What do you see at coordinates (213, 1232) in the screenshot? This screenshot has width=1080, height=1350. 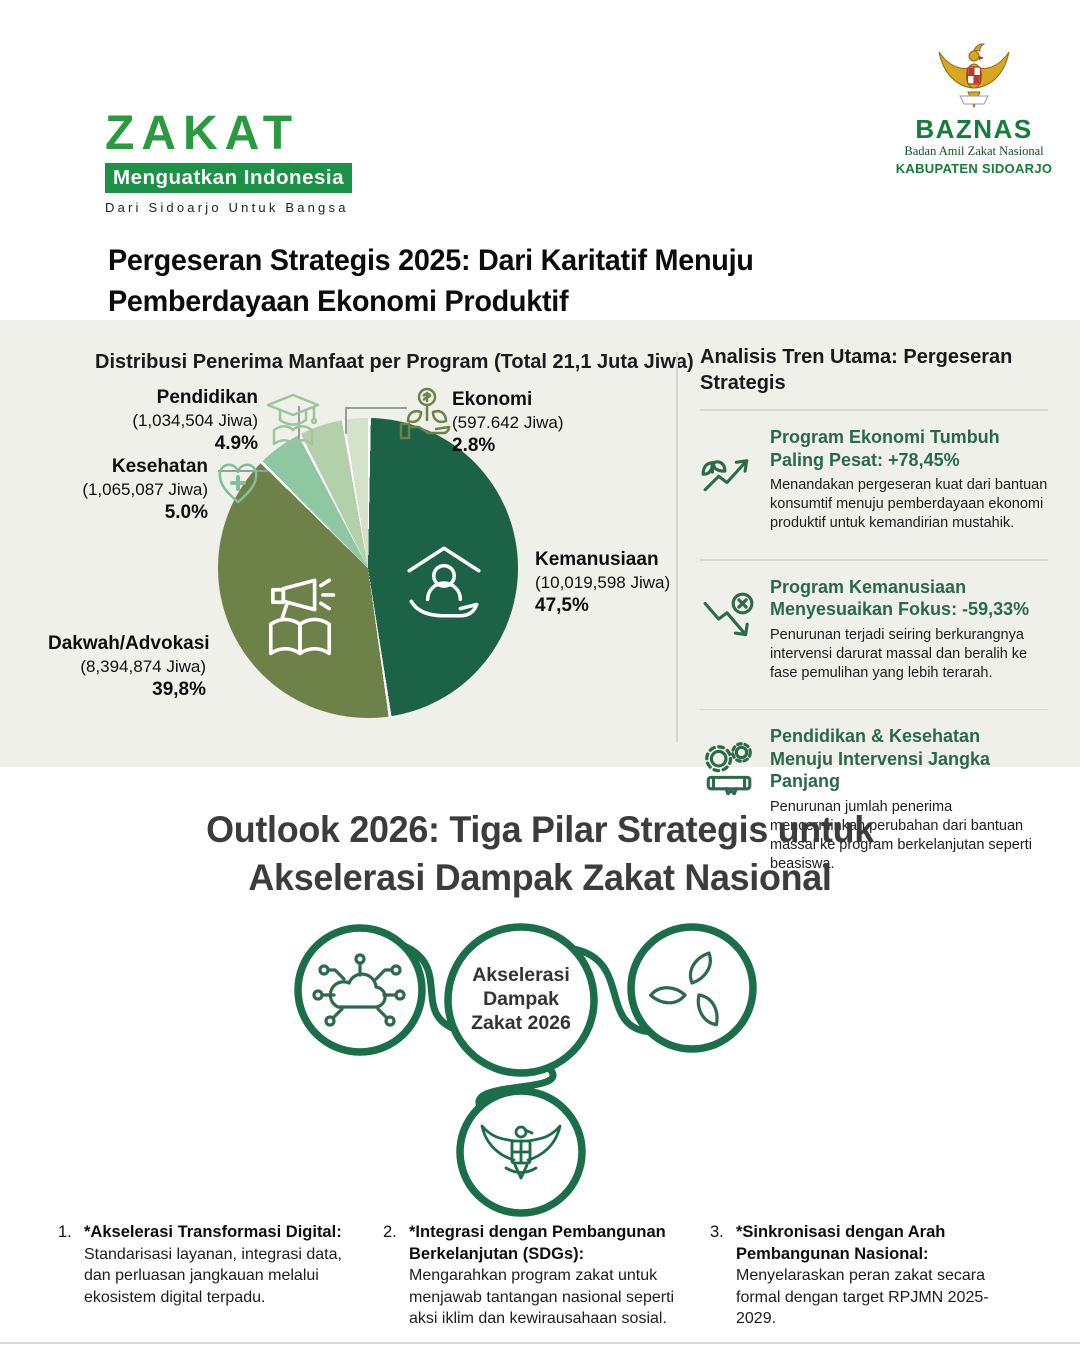 I see `pillar-heading: *Akselerasi Transformasi Digital:` at bounding box center [213, 1232].